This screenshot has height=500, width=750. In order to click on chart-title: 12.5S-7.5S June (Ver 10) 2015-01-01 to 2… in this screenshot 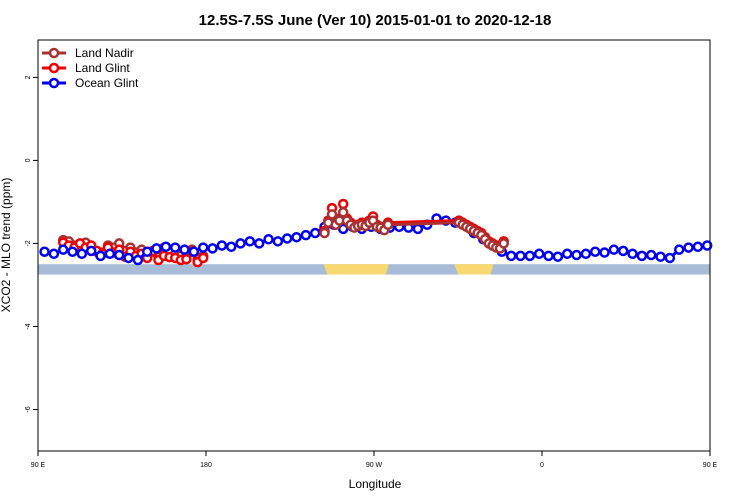, I will do `click(375, 20)`.